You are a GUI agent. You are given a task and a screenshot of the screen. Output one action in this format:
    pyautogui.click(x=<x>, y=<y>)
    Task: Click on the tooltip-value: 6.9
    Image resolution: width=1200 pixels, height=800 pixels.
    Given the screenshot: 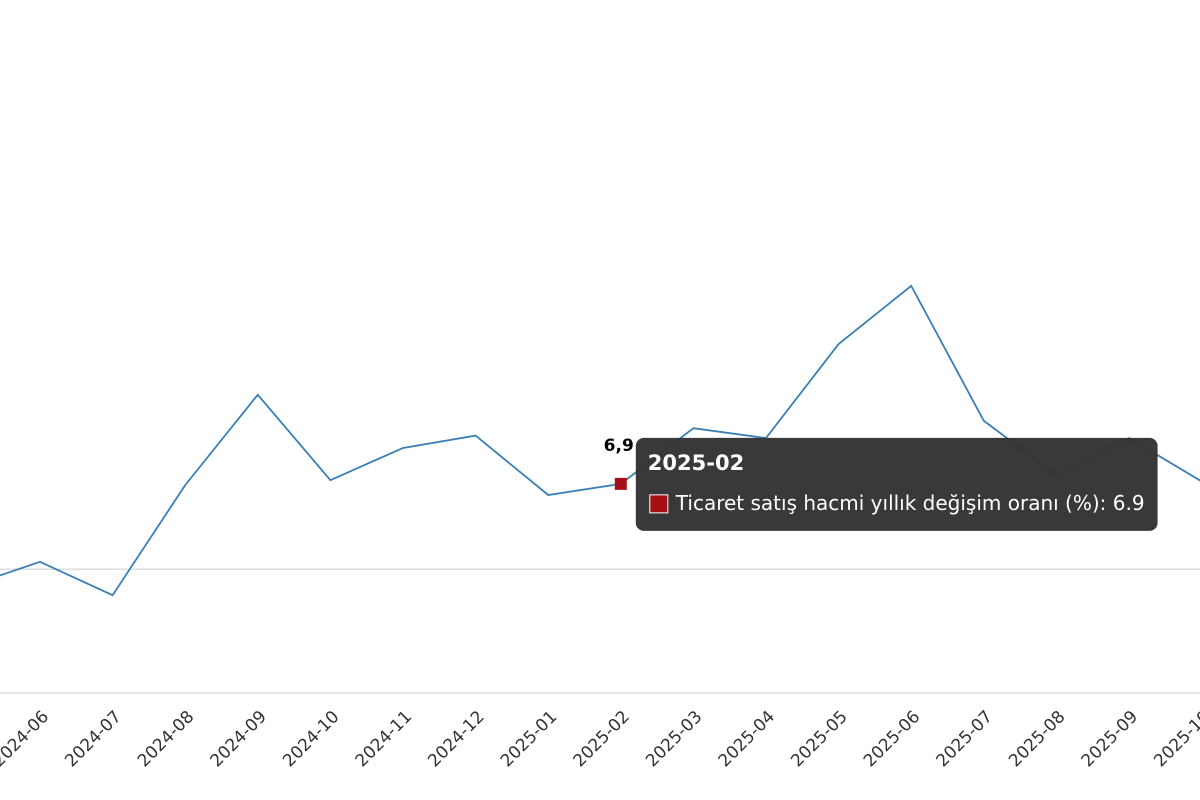 What is the action you would take?
    pyautogui.click(x=1129, y=502)
    